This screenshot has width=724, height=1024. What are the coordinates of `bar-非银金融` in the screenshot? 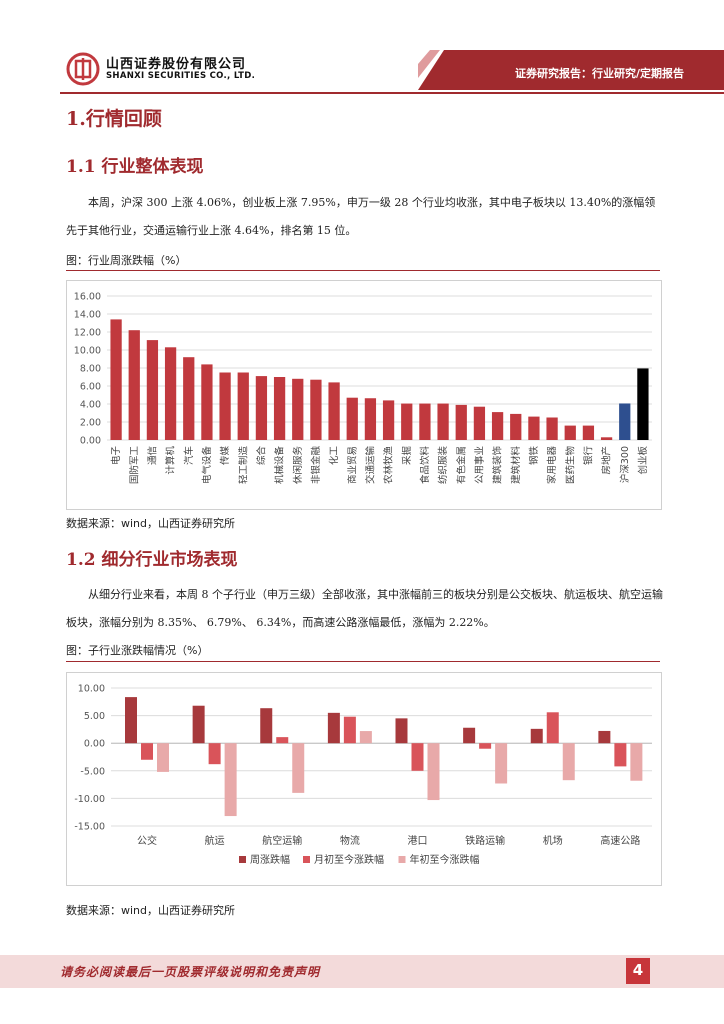 It's located at (316, 409).